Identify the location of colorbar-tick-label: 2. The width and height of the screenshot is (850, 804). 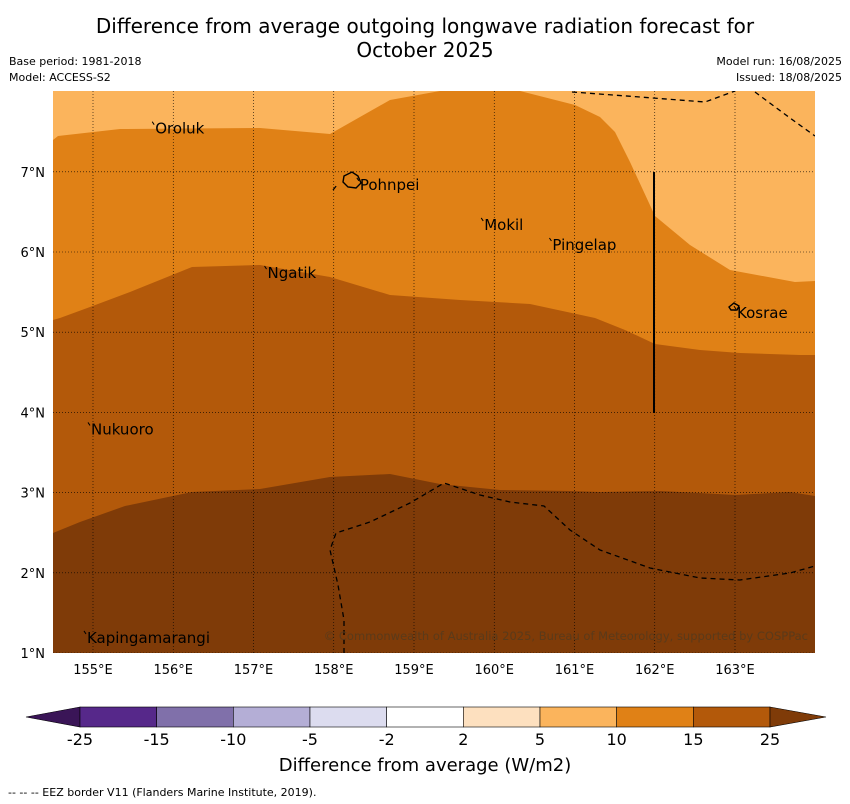
(463, 739).